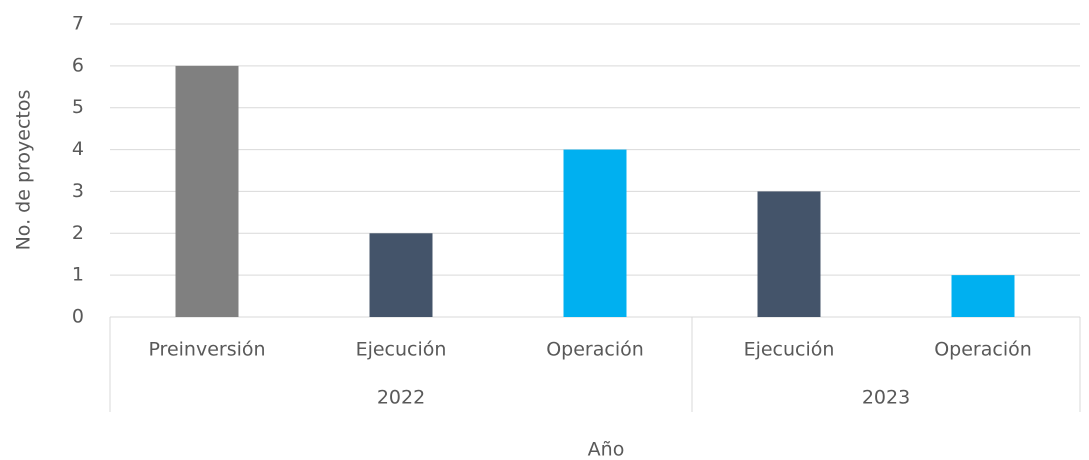  What do you see at coordinates (78, 65) in the screenshot?
I see `y-tick-label: 6` at bounding box center [78, 65].